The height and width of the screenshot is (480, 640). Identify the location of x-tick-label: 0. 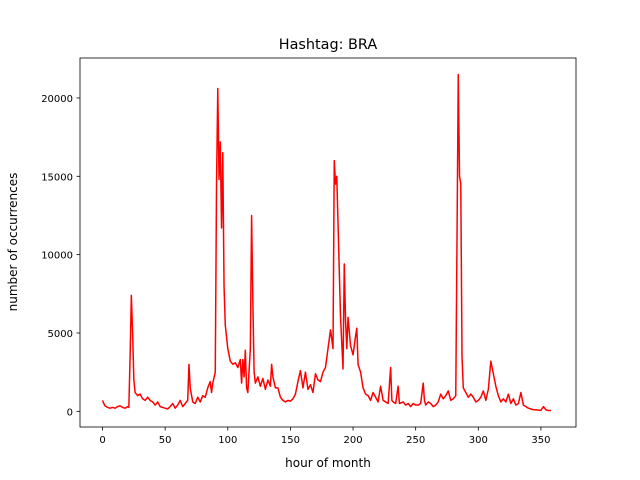
(102, 440).